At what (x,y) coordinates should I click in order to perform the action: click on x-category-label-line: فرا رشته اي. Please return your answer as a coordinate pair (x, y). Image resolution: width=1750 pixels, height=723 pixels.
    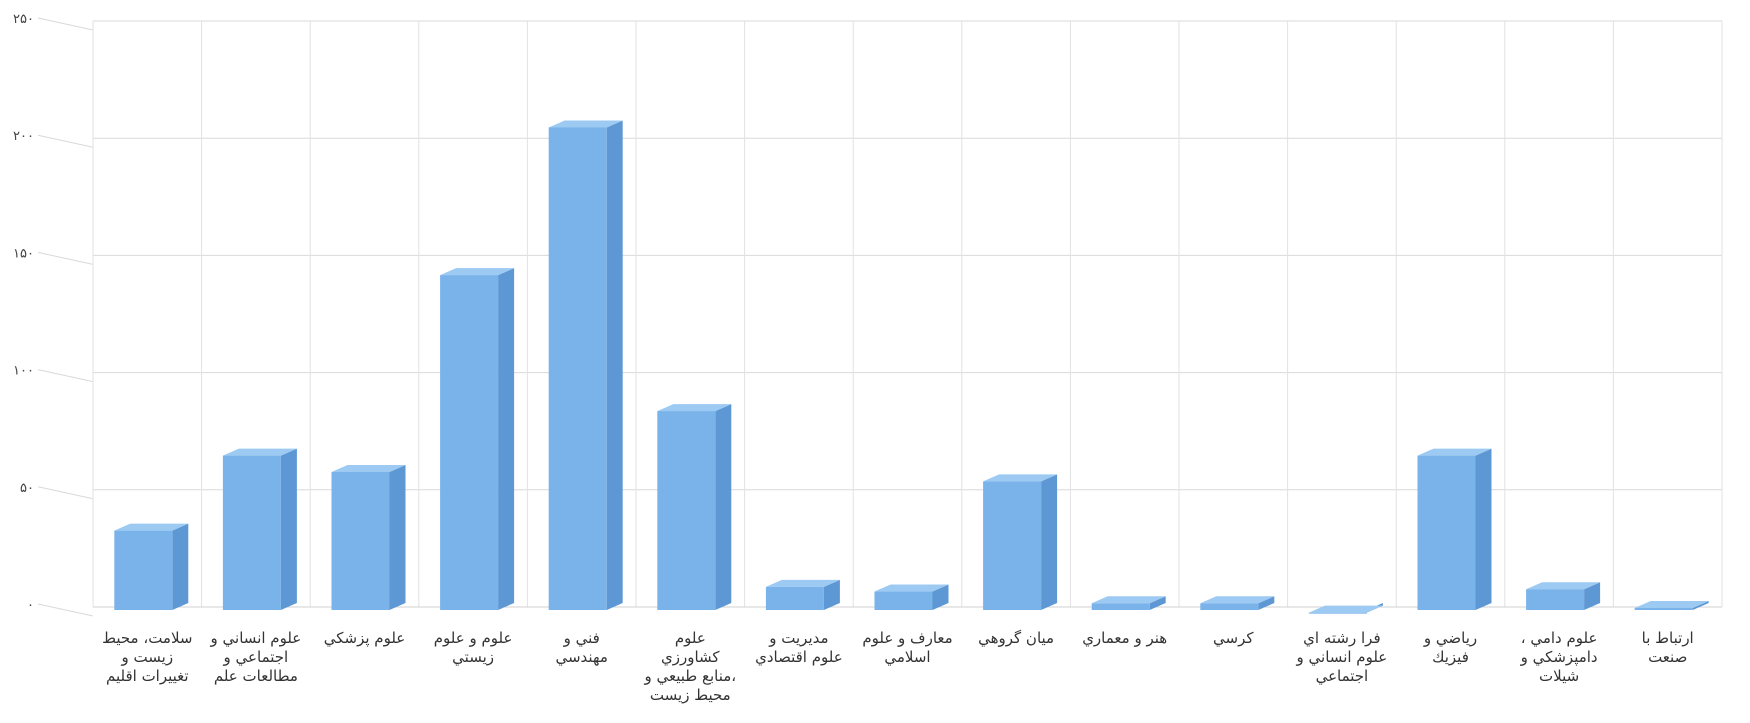
    Looking at the image, I should click on (1341, 638).